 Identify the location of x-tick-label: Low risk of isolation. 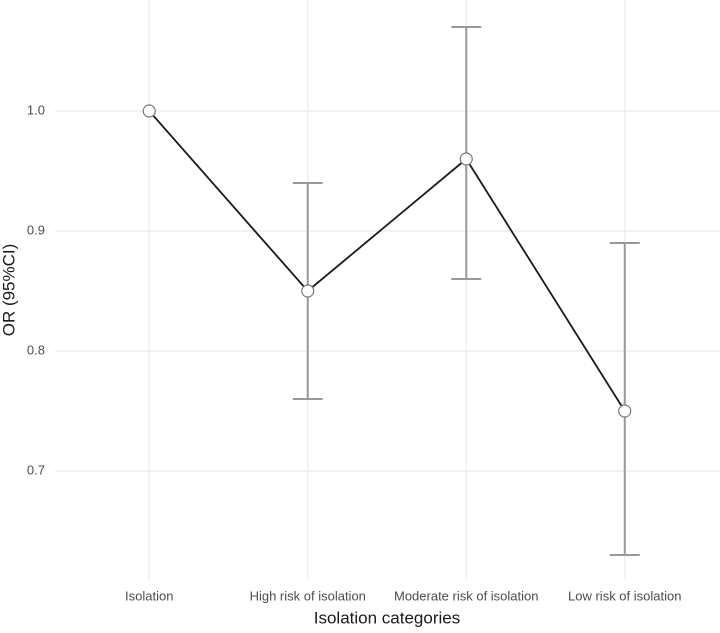
(624, 595).